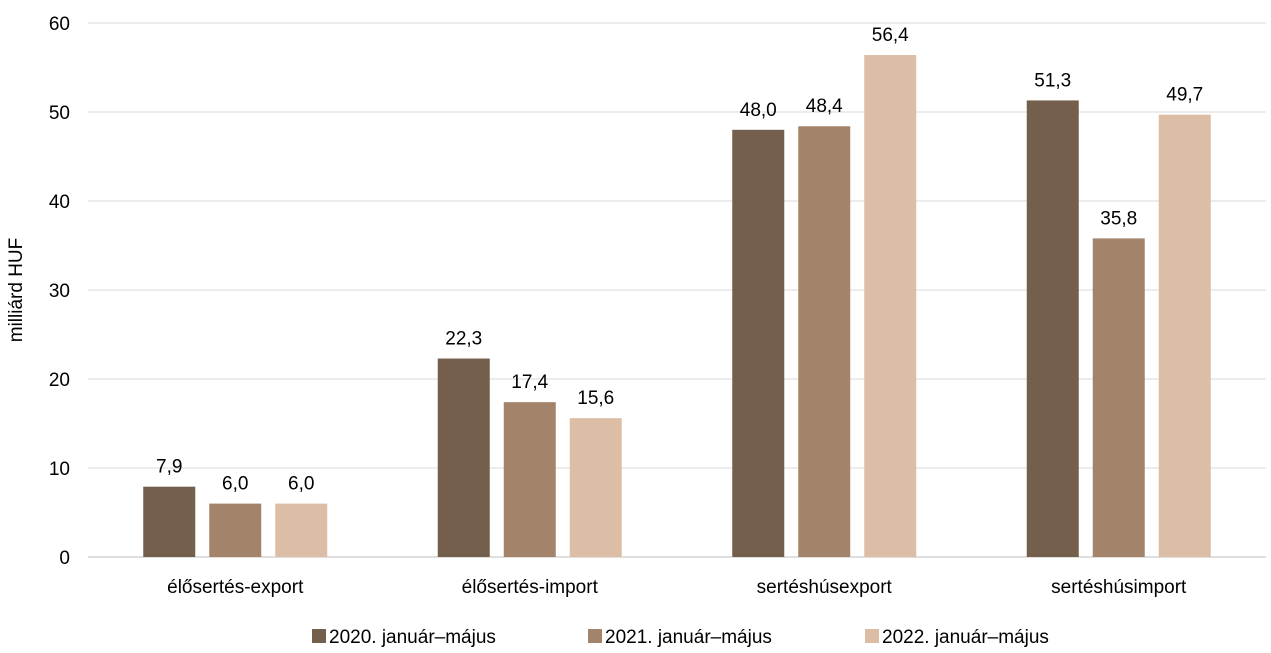  I want to click on y-tick-label: 0, so click(64, 558).